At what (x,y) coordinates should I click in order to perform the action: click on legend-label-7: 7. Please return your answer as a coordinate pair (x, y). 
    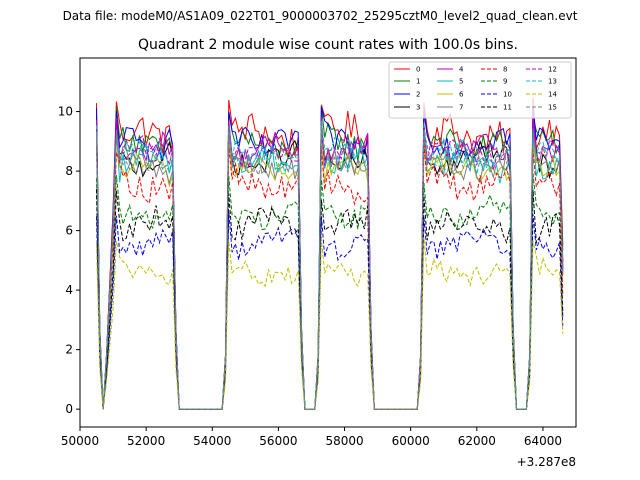
    Looking at the image, I should click on (461, 108).